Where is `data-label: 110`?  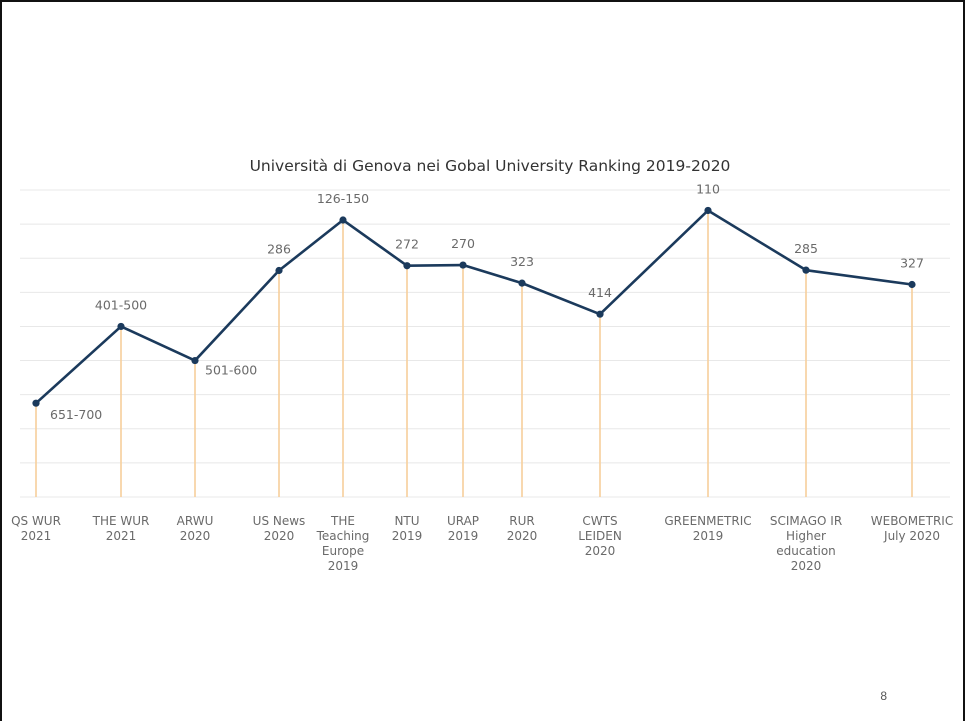
data-label: 110 is located at coordinates (708, 188).